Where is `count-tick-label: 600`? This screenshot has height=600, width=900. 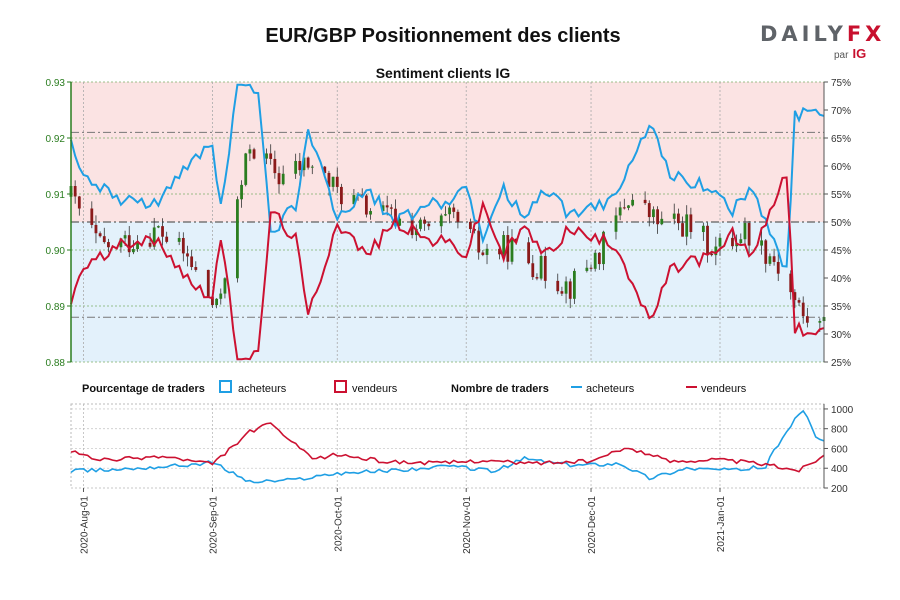
count-tick-label: 600 is located at coordinates (839, 449).